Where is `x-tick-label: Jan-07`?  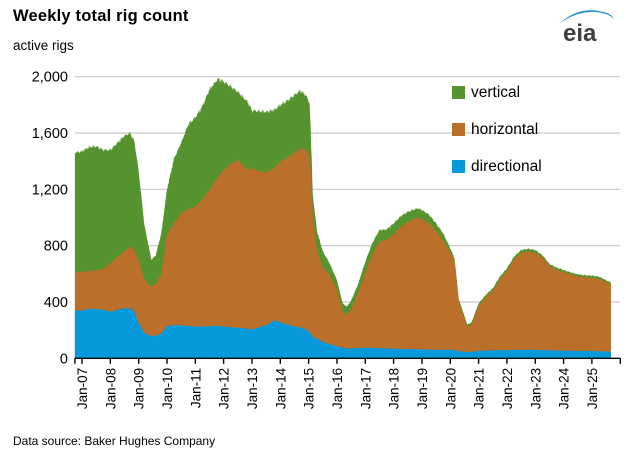 x-tick-label: Jan-07 is located at coordinates (82, 388).